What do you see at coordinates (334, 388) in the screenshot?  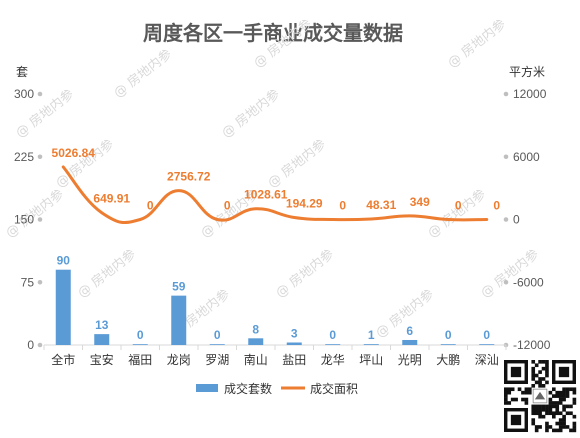 I see `legend-line-label: 成交面积` at bounding box center [334, 388].